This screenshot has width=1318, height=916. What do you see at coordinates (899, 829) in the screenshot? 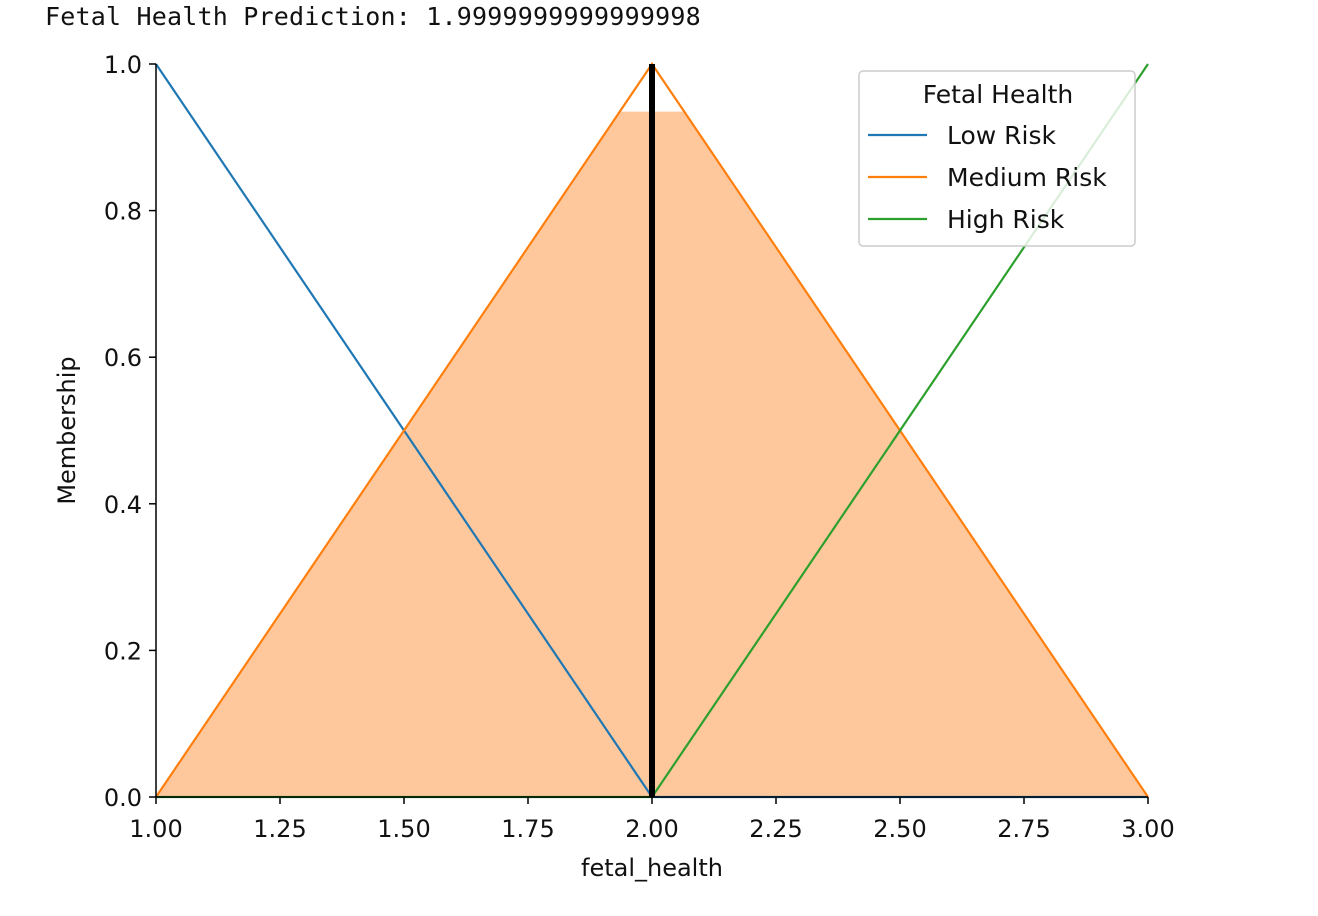
I see `x-tick-label: 2.50` at bounding box center [899, 829].